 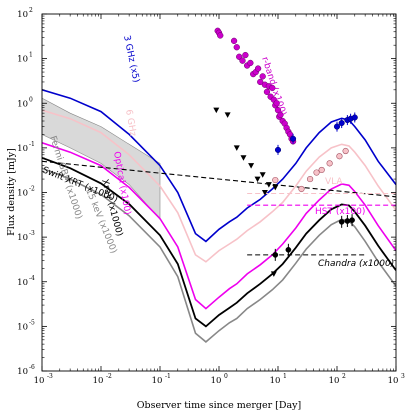 What do you see at coordinates (31, 10) in the screenshot?
I see `y-tick-exponent: 2` at bounding box center [31, 10].